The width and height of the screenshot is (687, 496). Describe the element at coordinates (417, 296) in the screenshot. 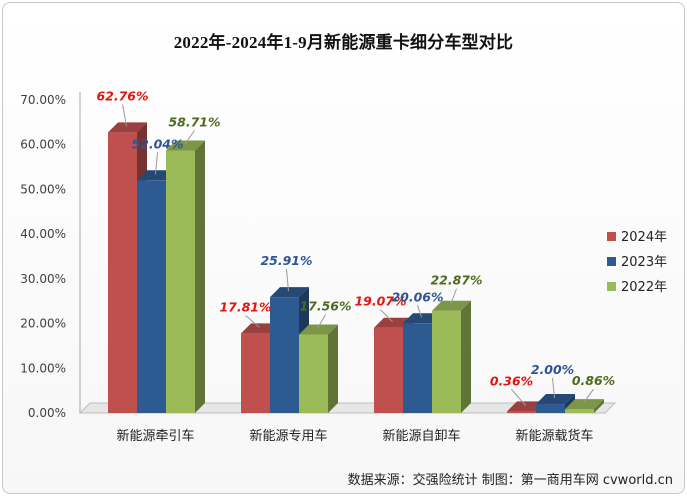

I see `data-label: 20.06%` at that location.